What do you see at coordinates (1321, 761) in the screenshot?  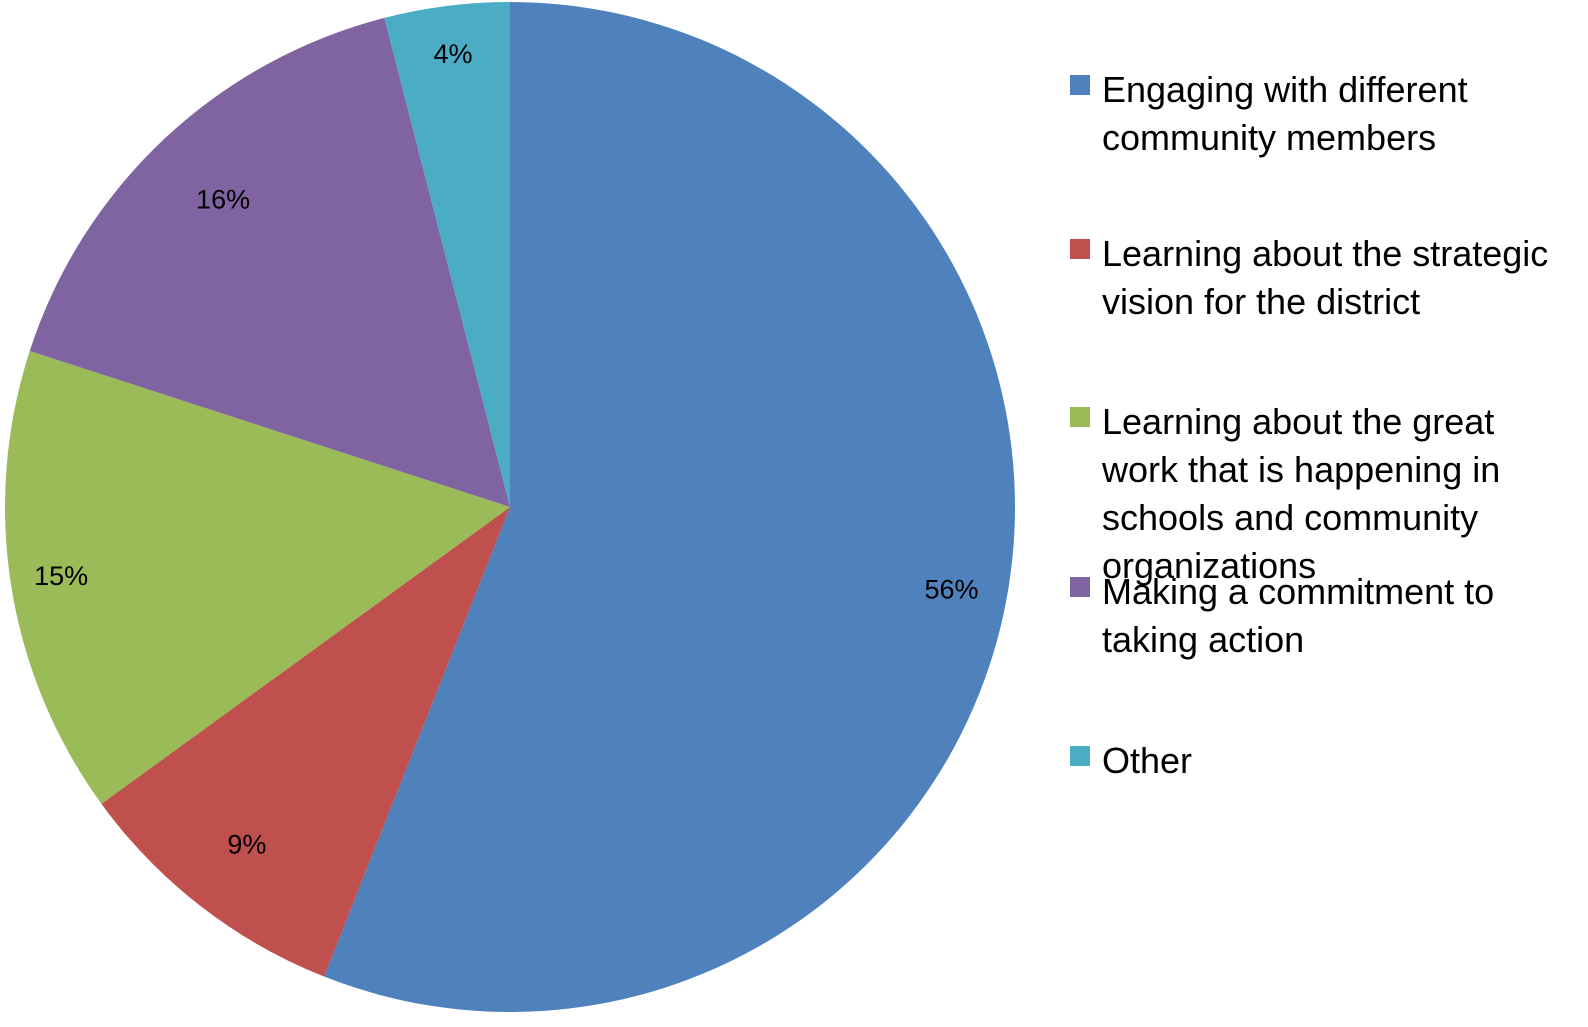 I see `legend-item-other: Other` at bounding box center [1321, 761].